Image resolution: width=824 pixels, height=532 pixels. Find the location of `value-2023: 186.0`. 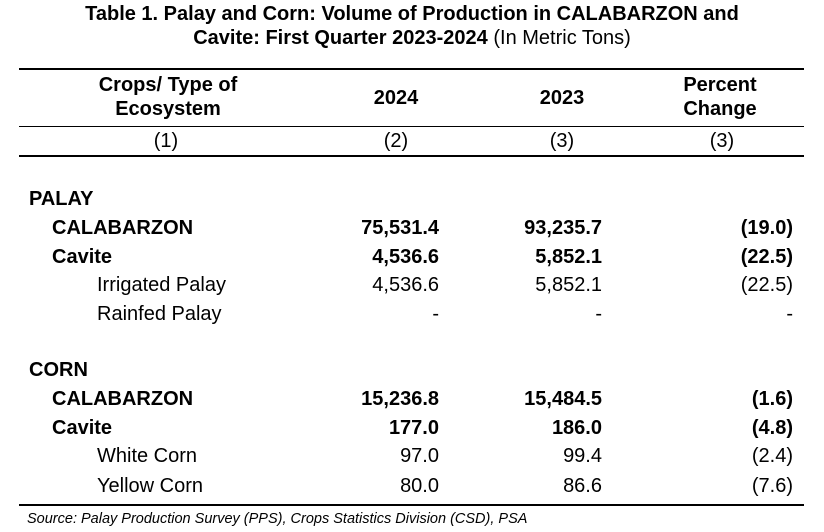

value-2023: 186.0 is located at coordinates (576, 428).